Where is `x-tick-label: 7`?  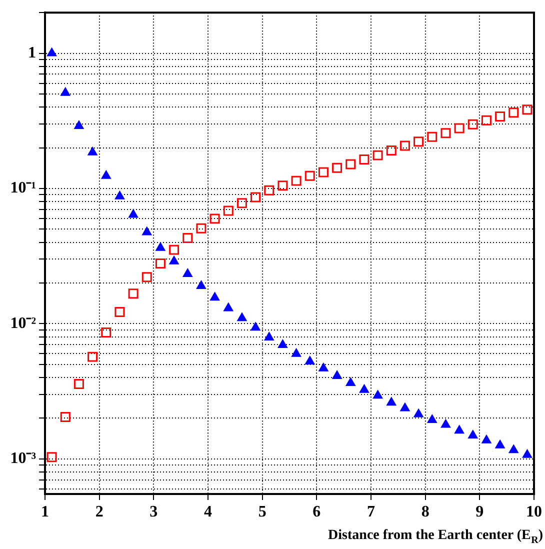
x-tick-label: 7 is located at coordinates (371, 512).